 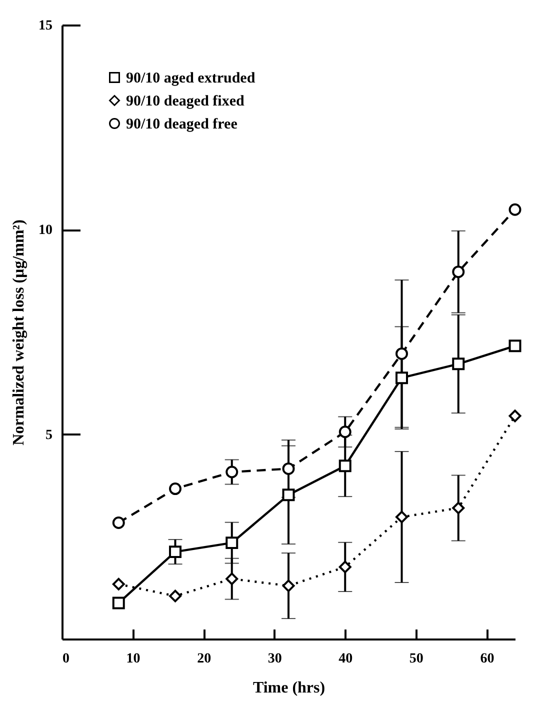 I want to click on x-tick-label: 10, so click(x=133, y=659).